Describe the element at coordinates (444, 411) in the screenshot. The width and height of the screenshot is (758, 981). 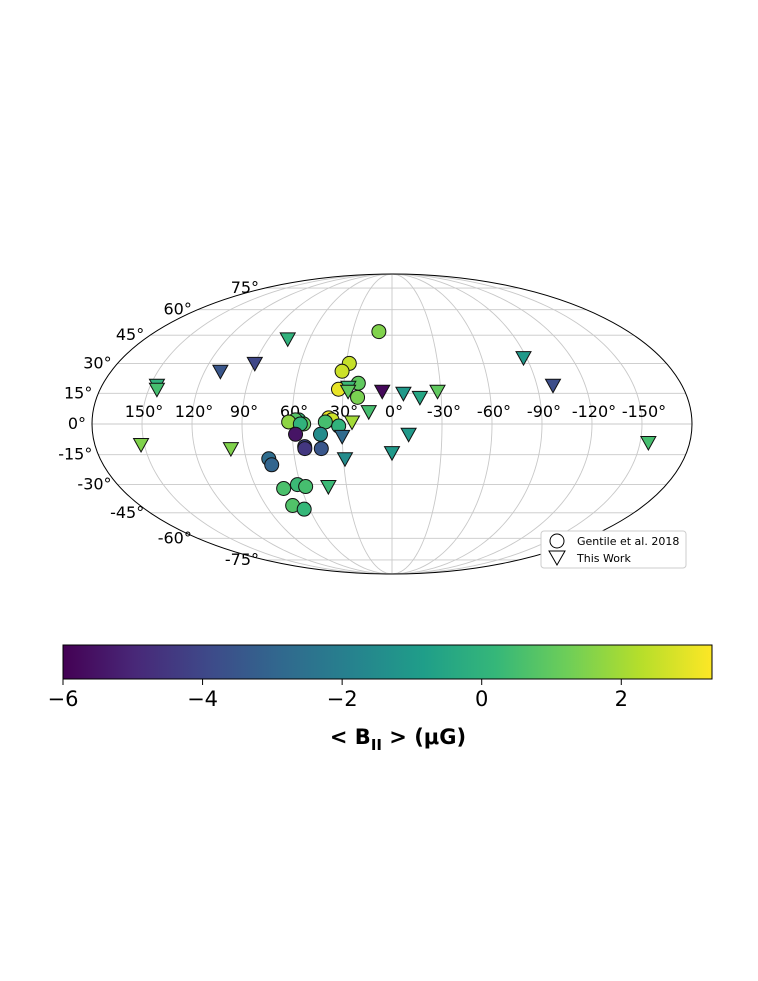
I see `longitude-tick-label: -30°` at that location.